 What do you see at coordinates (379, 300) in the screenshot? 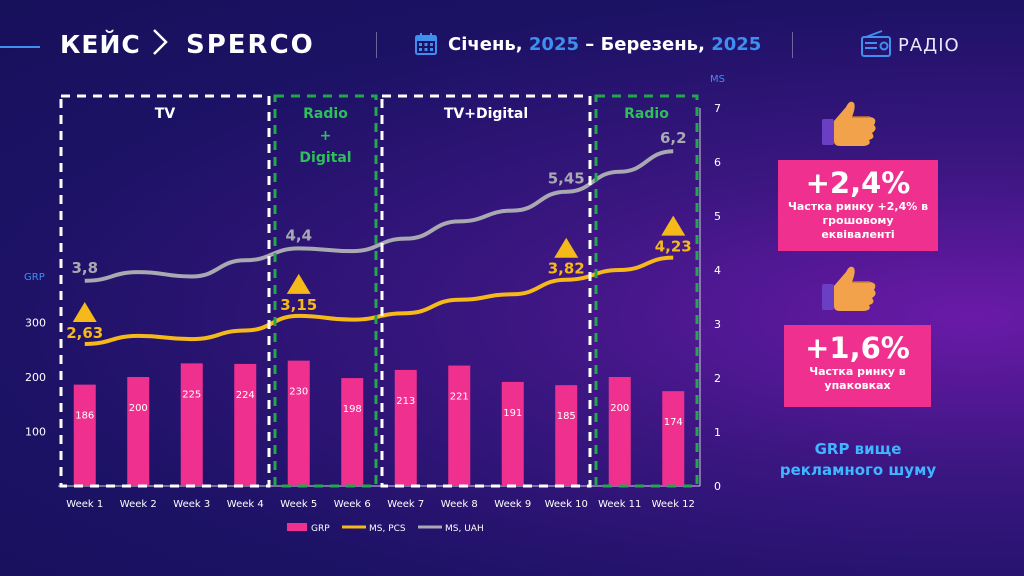
I see `ms-pcs-line` at bounding box center [379, 300].